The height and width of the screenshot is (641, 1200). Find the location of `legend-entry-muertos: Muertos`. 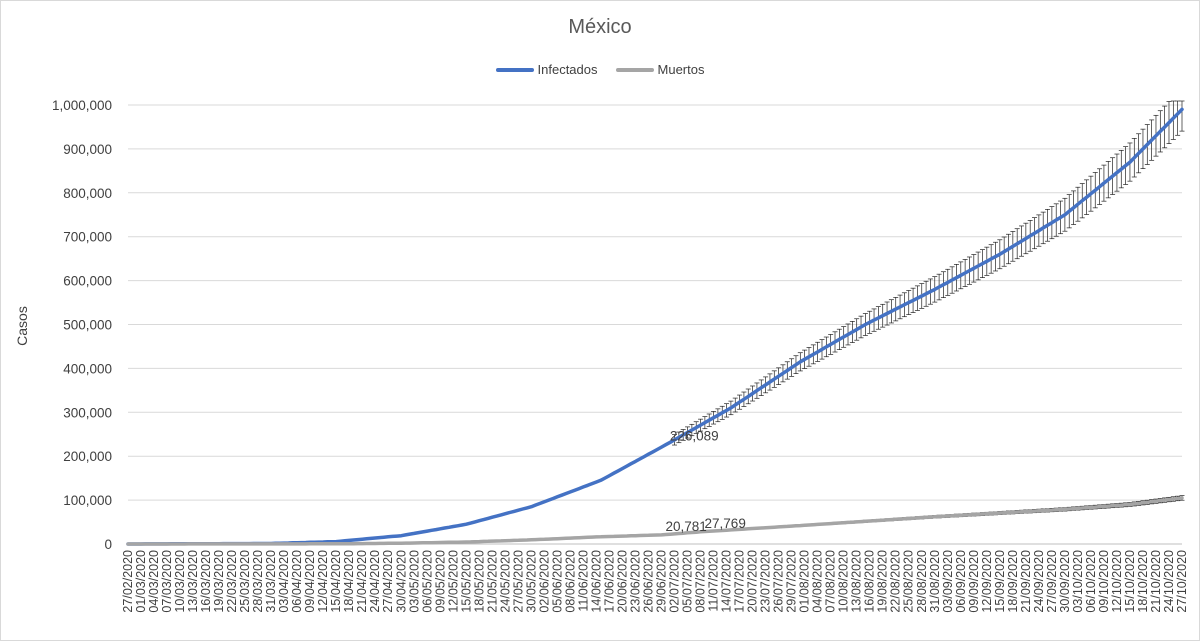

legend-entry-muertos: Muertos is located at coordinates (660, 69).